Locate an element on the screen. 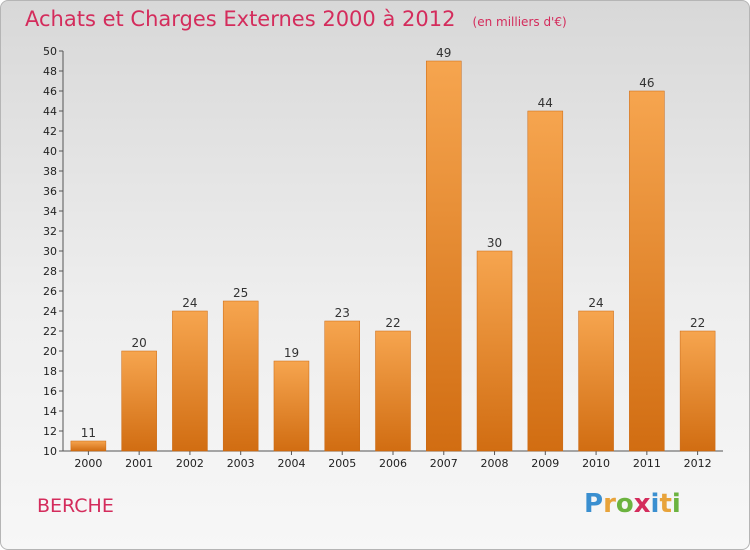  bar-2009 is located at coordinates (545, 281).